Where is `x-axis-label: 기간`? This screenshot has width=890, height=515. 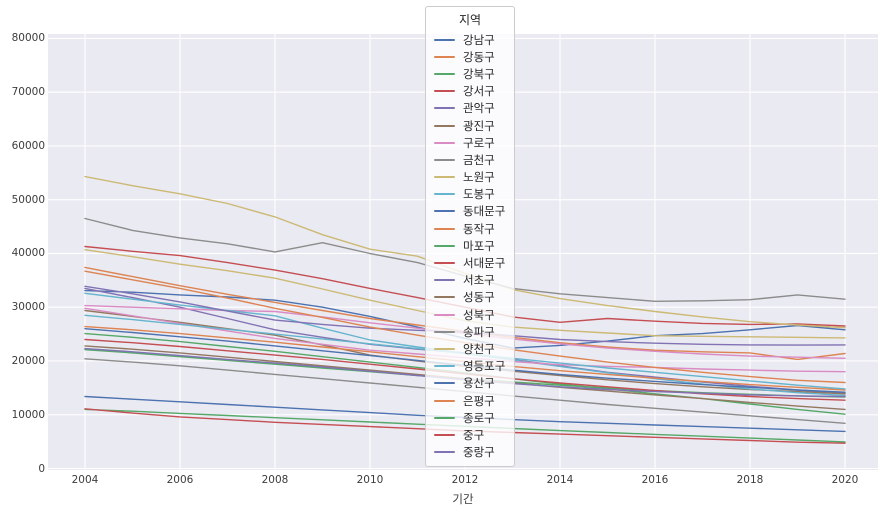
x-axis-label: 기간 is located at coordinates (463, 499).